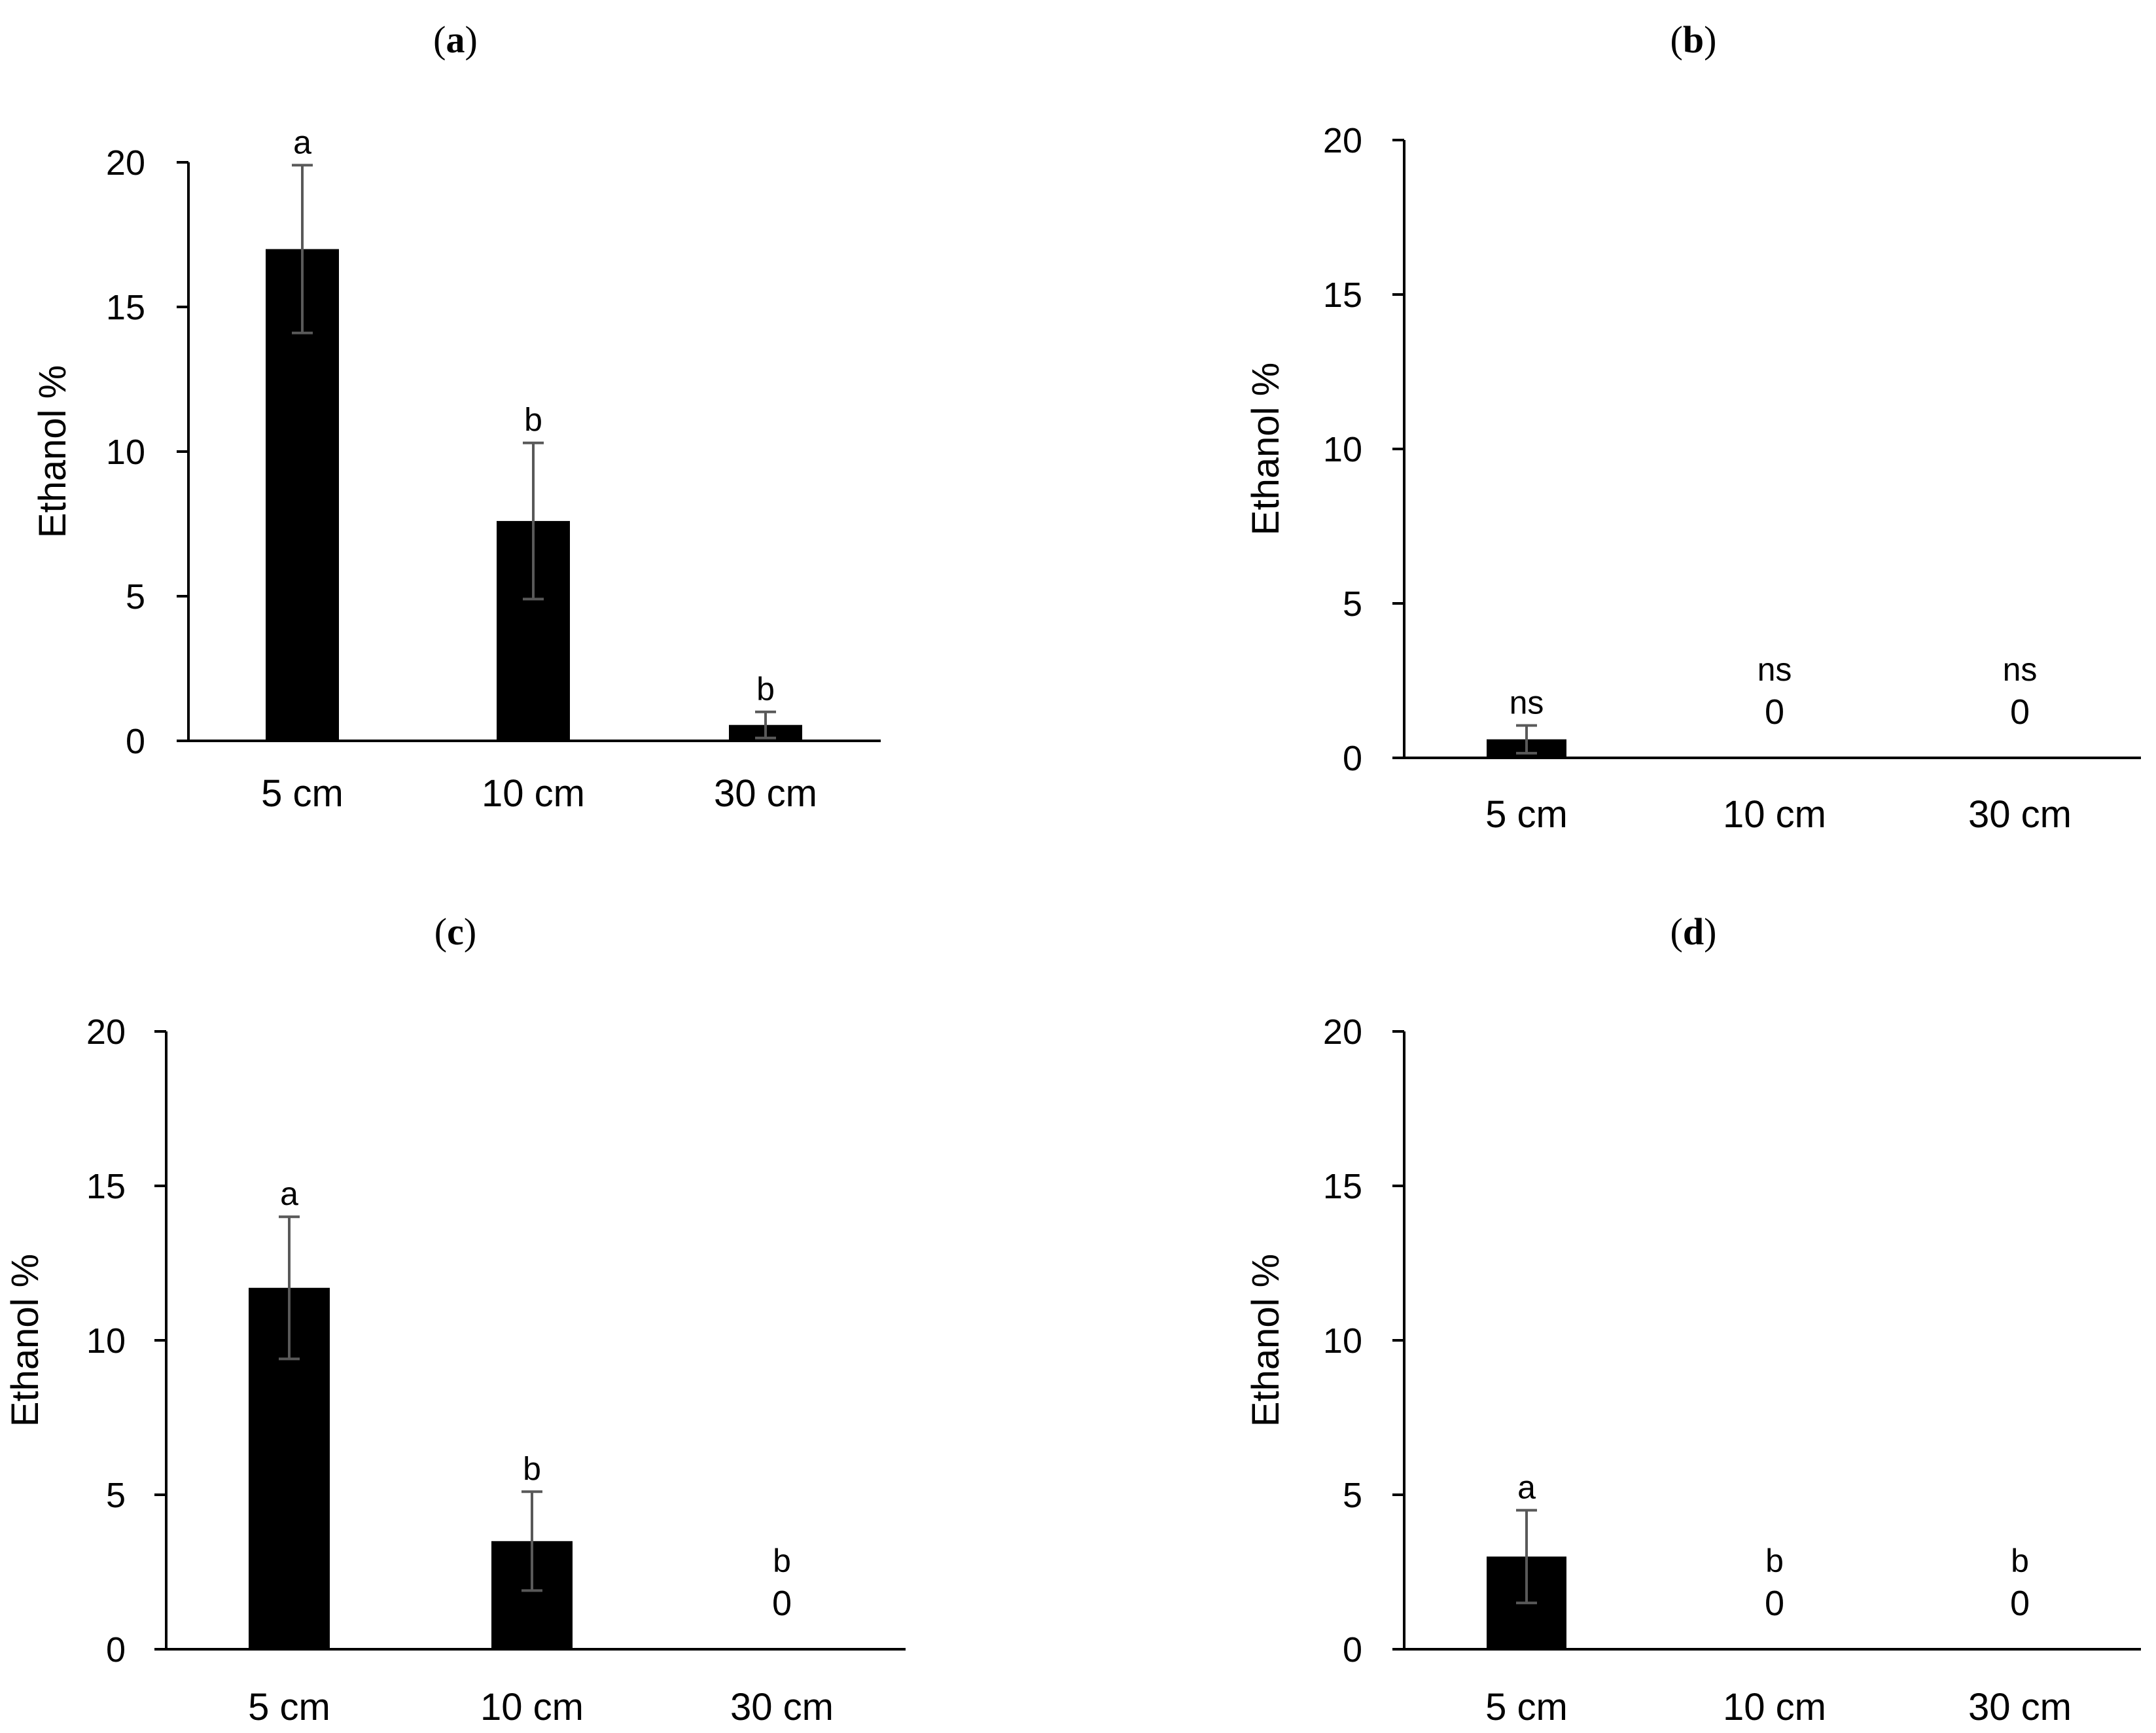 This screenshot has height=1733, width=2156. I want to click on panel-label: (d), so click(1693, 931).